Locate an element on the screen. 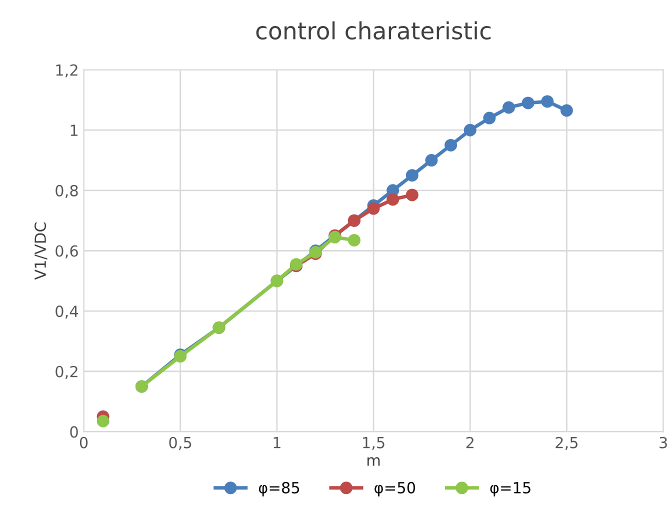  y-tick-label: 0,4 is located at coordinates (67, 312).